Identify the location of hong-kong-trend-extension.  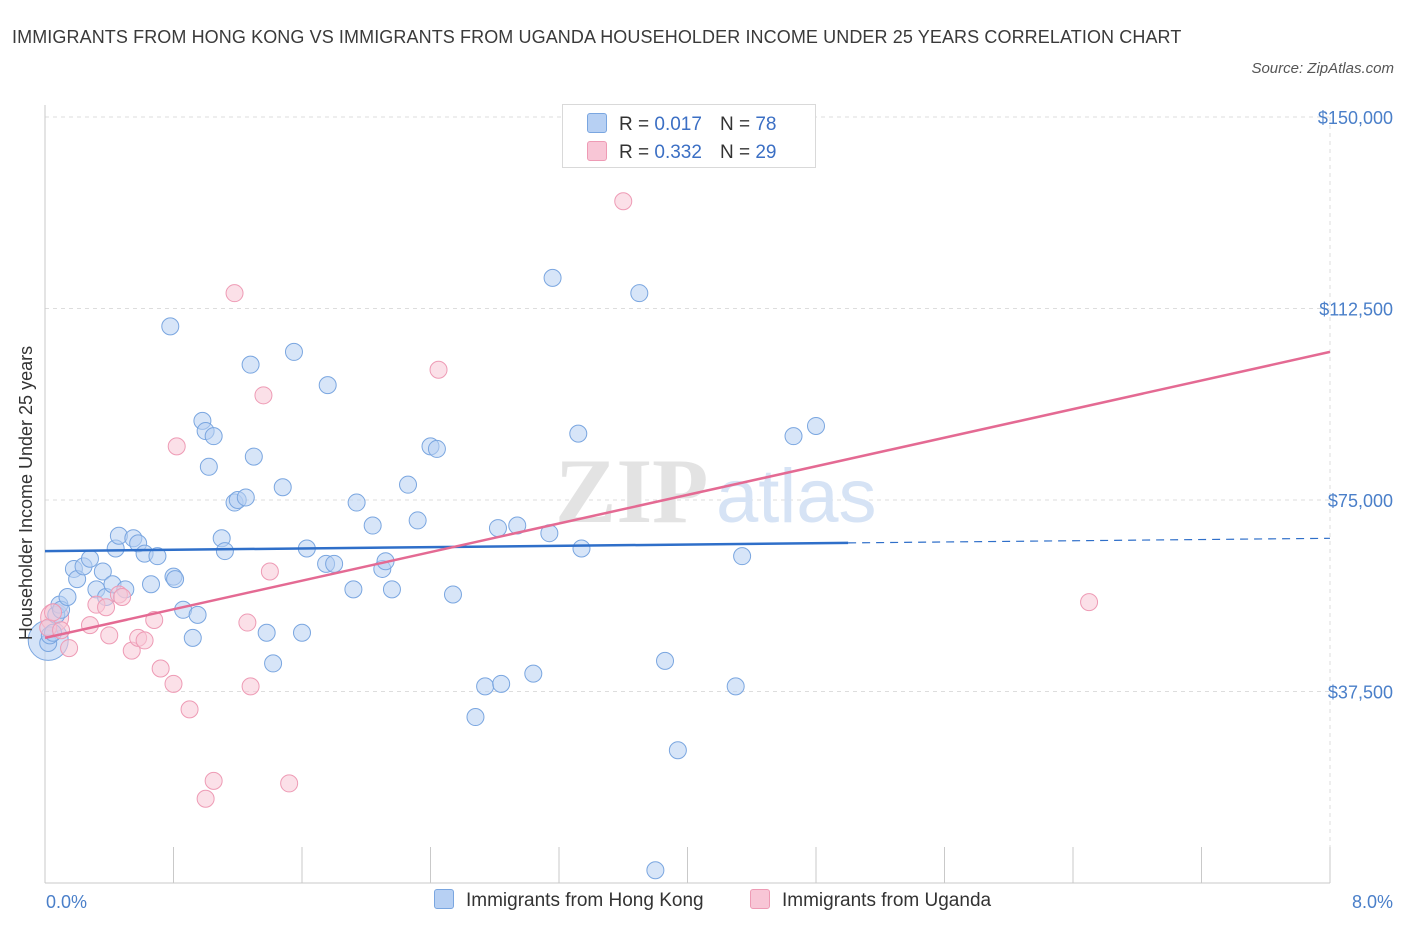
(1089, 540).